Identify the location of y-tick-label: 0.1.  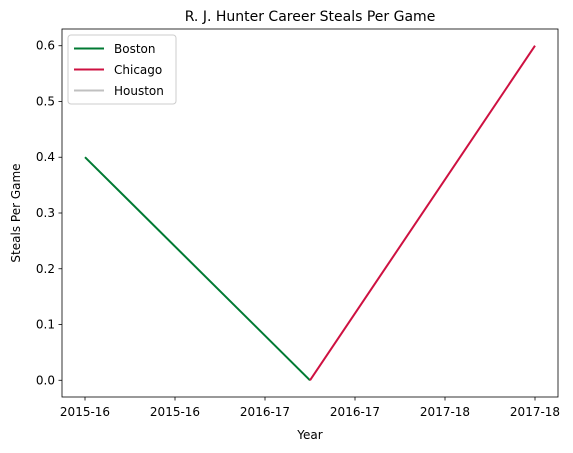
(45, 325).